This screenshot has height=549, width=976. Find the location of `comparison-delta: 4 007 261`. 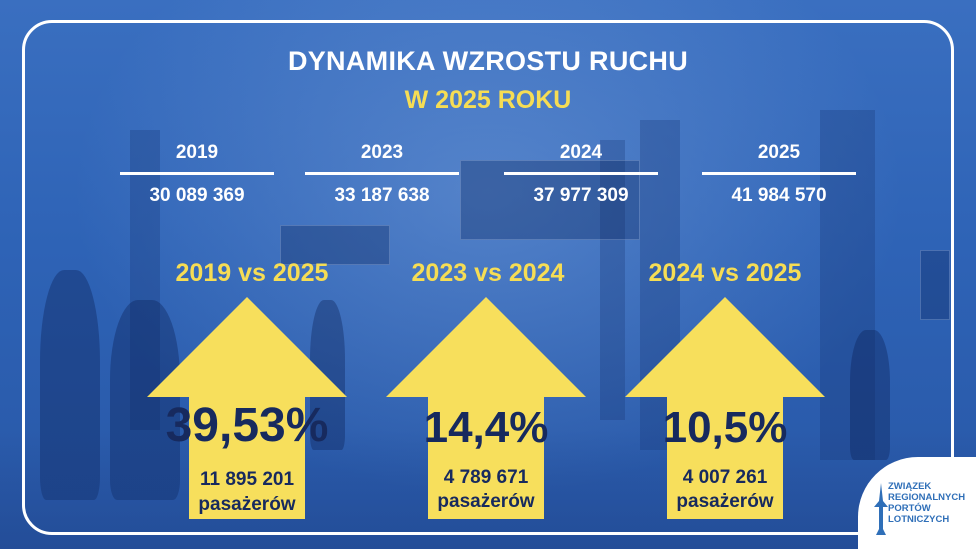

comparison-delta: 4 007 261 is located at coordinates (725, 477).